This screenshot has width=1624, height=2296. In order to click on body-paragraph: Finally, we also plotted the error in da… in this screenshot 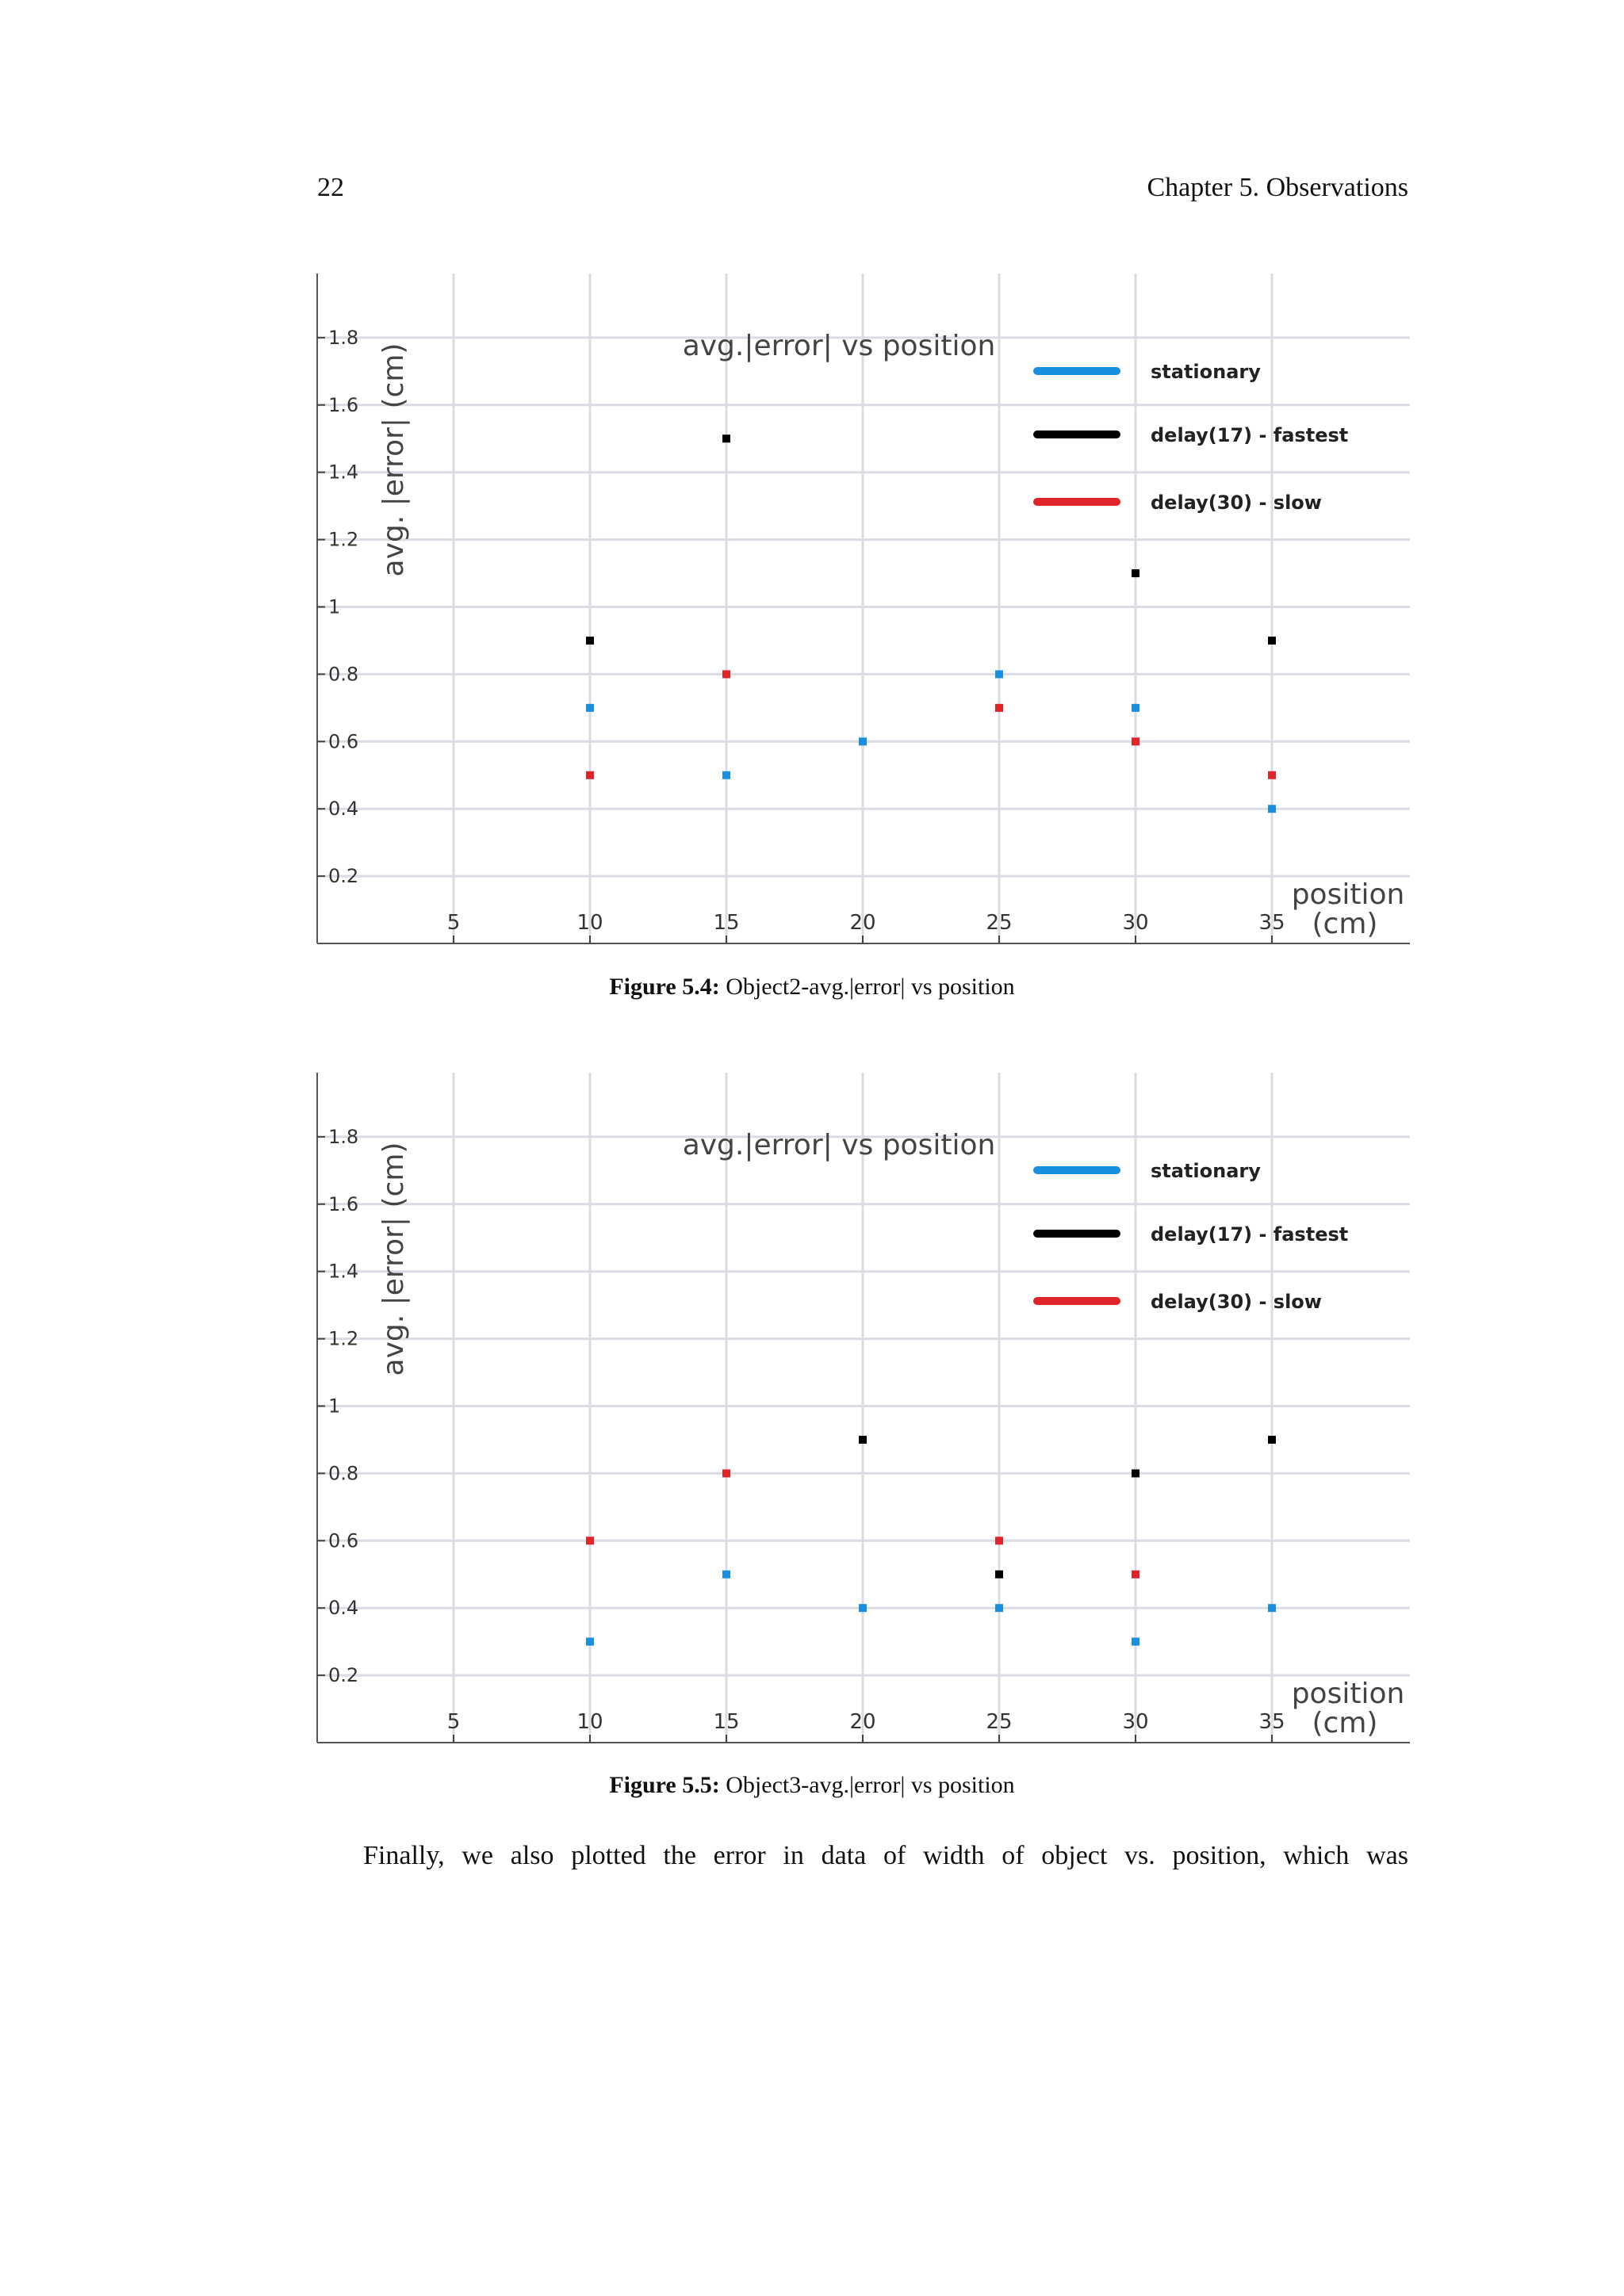, I will do `click(885, 1855)`.